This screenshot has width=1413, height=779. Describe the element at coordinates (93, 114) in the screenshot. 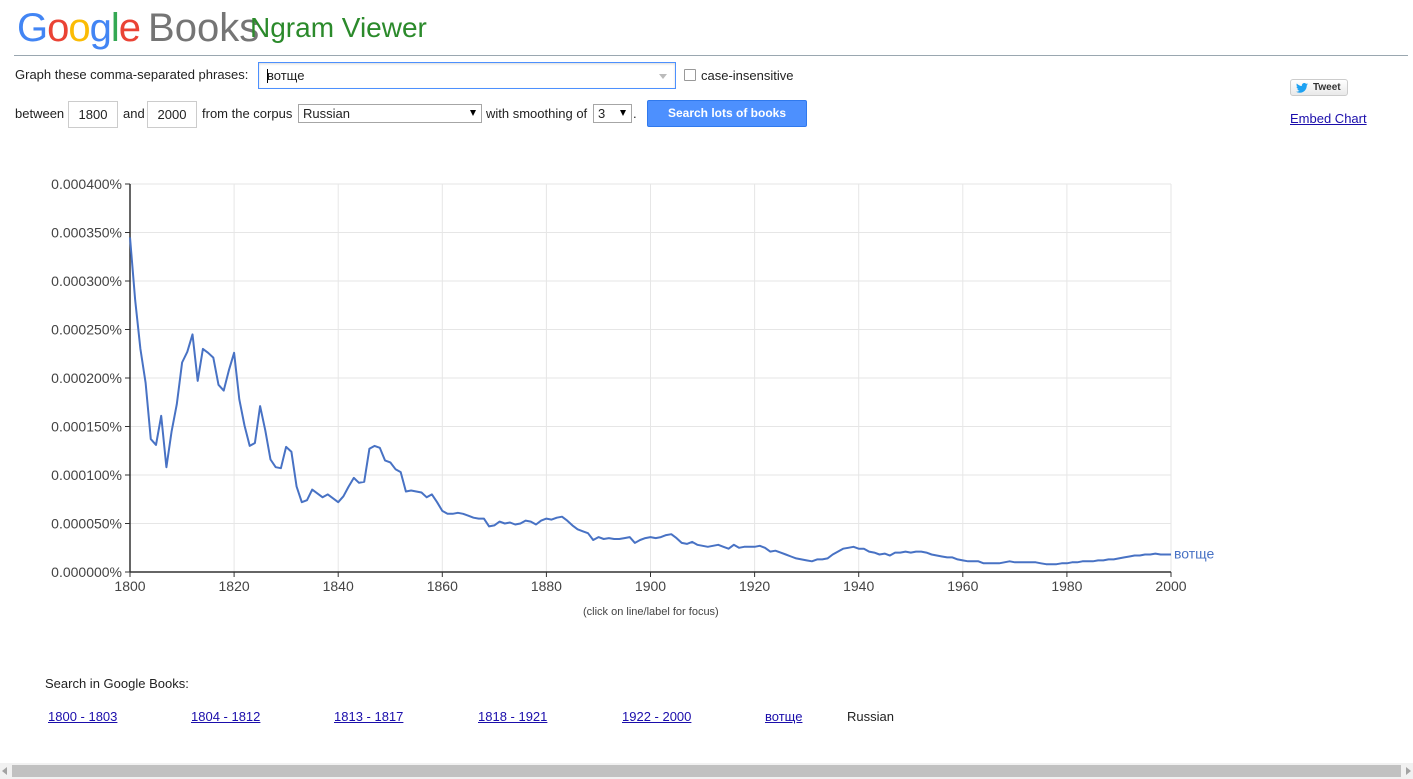

I see `start-year-input: 1800` at that location.